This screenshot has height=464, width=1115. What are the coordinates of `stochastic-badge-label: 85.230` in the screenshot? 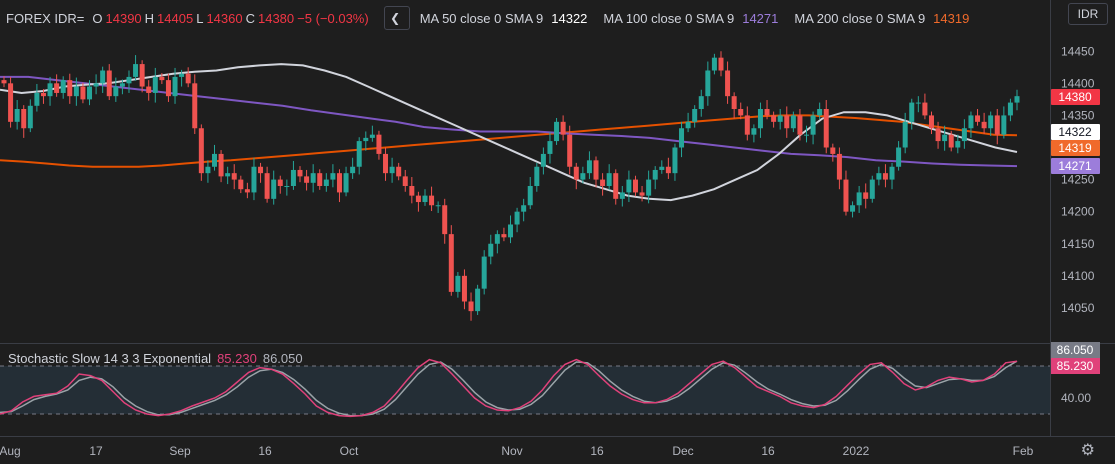 It's located at (1075, 366).